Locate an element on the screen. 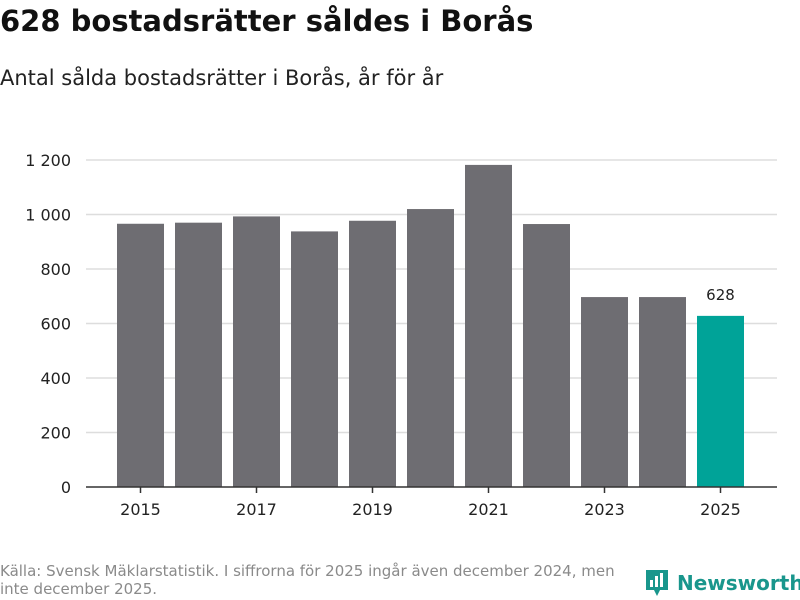 This screenshot has width=800, height=600. y-tick-label: 600 is located at coordinates (55, 324).